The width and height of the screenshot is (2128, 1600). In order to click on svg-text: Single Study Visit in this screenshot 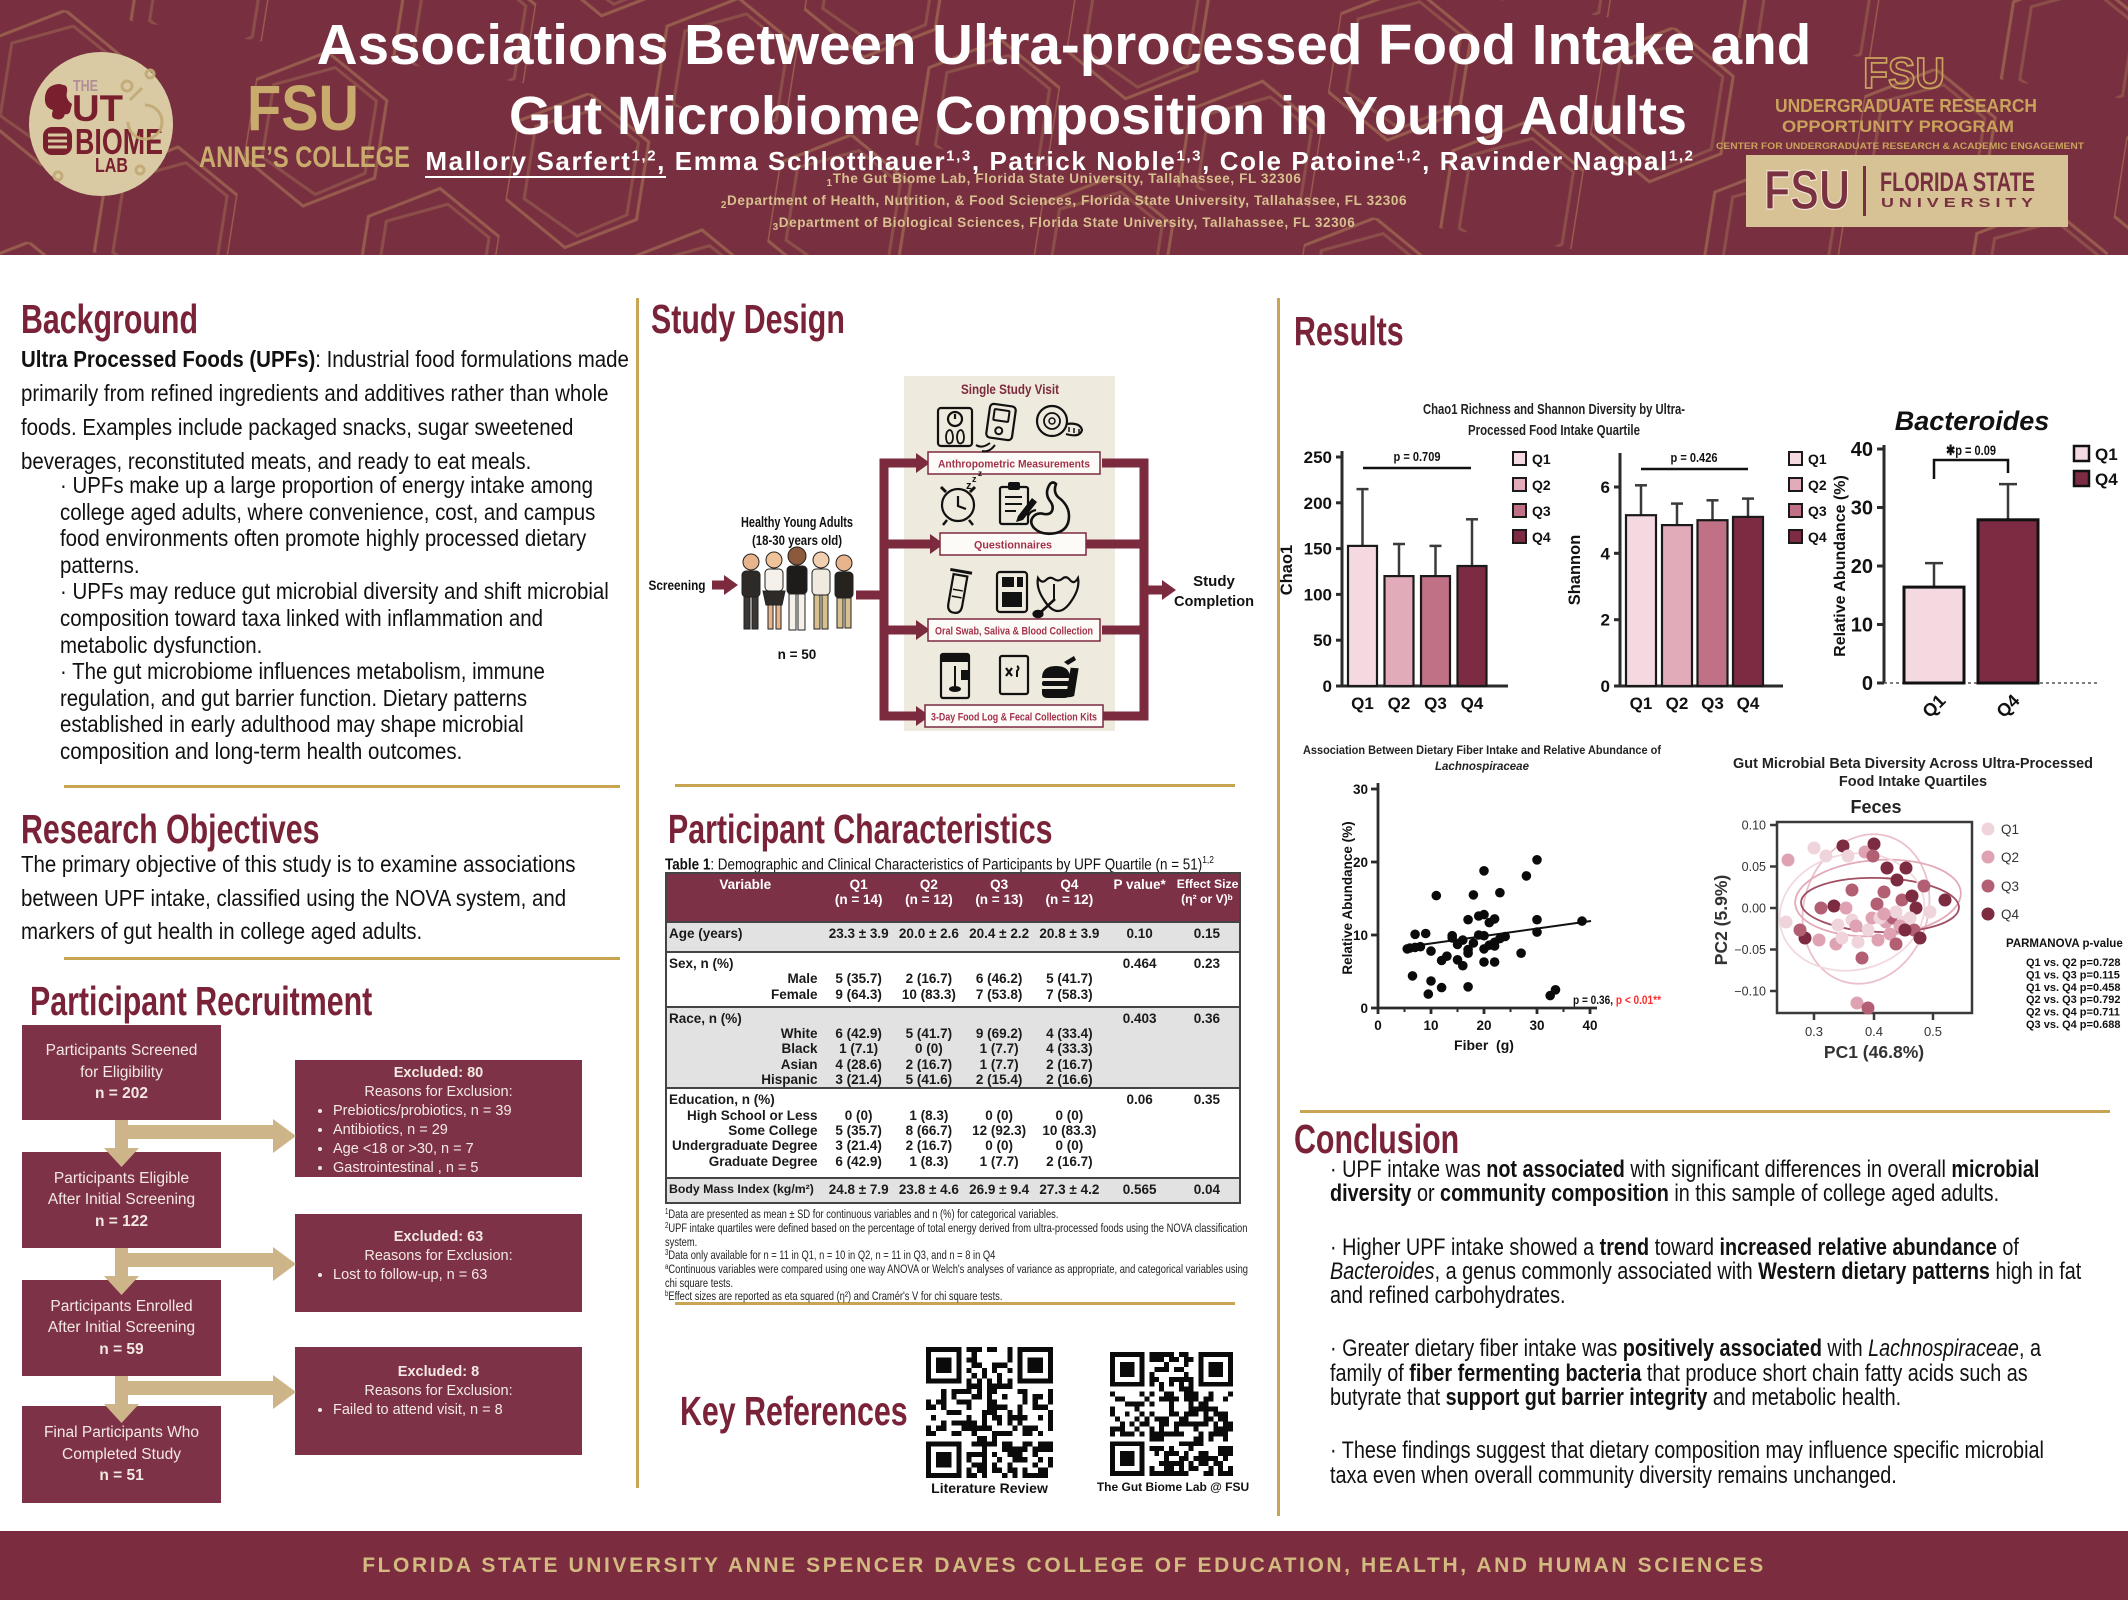, I will do `click(1010, 389)`.